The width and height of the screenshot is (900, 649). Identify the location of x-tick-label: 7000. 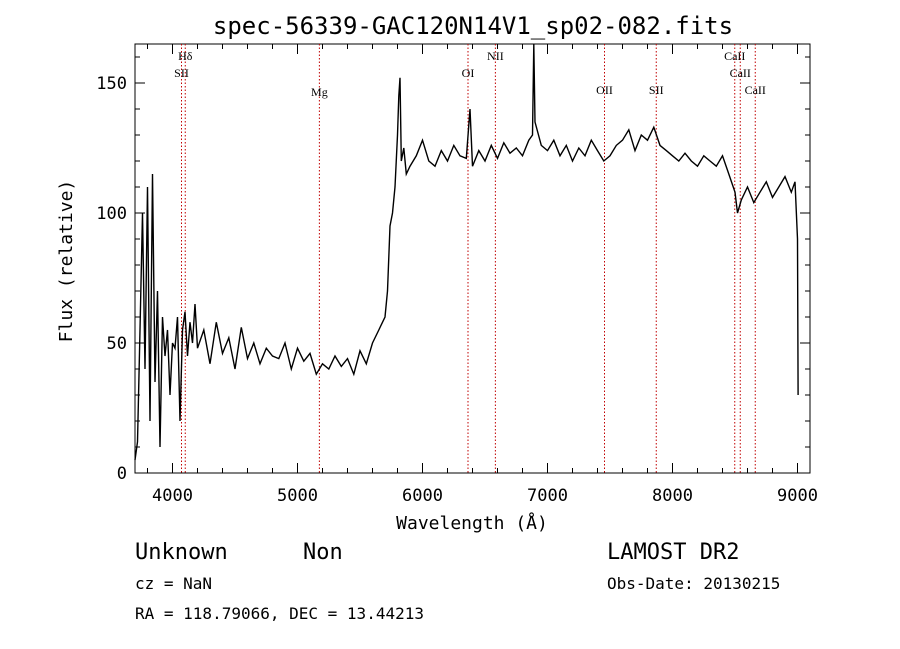
(547, 496).